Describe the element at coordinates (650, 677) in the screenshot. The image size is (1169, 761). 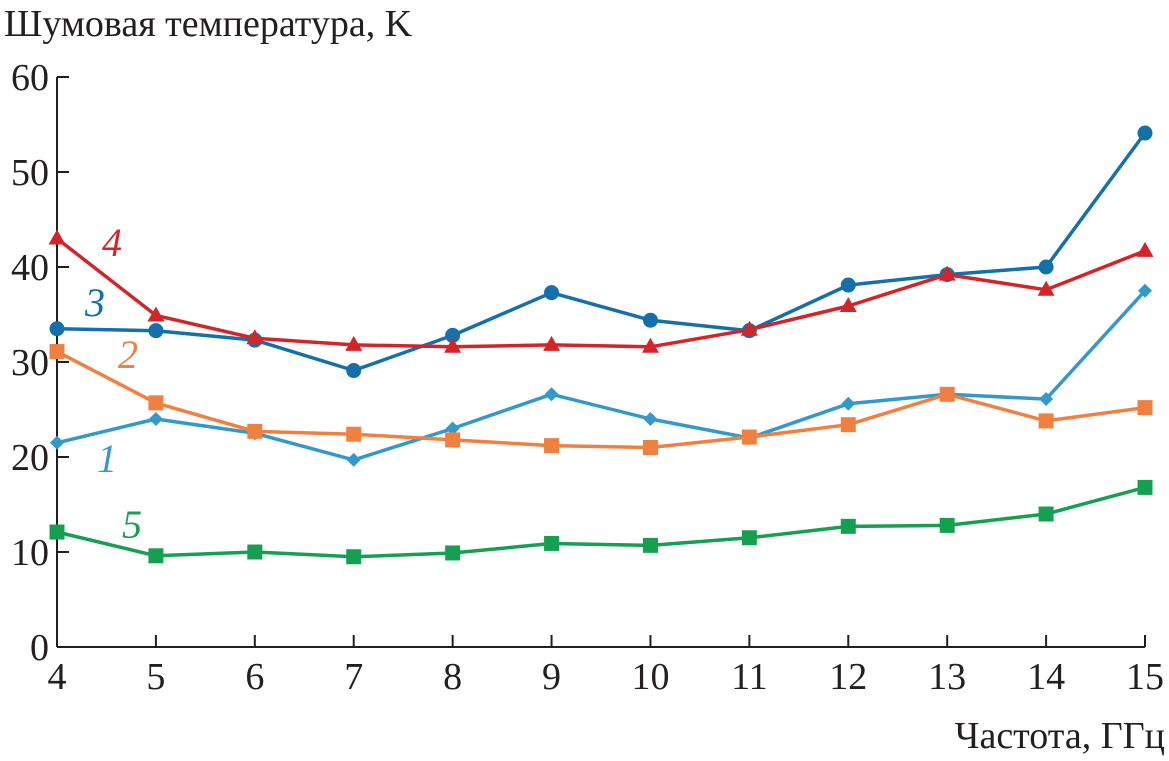
I see `x-tick-label: 10` at that location.